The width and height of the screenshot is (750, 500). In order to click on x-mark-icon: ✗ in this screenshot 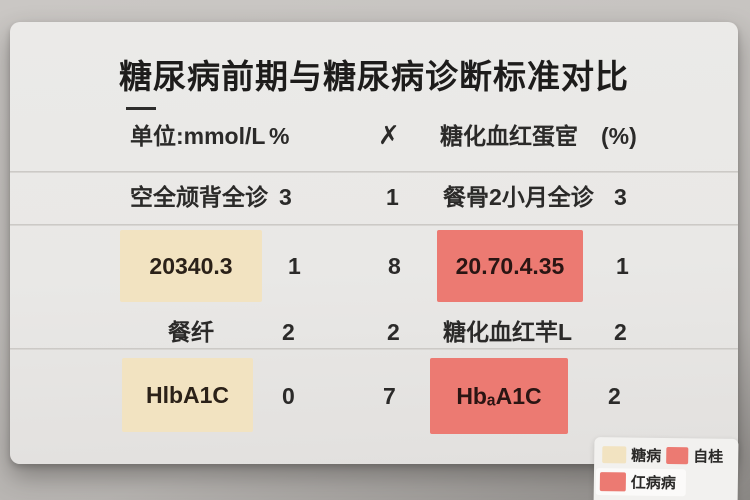, I will do `click(389, 135)`.